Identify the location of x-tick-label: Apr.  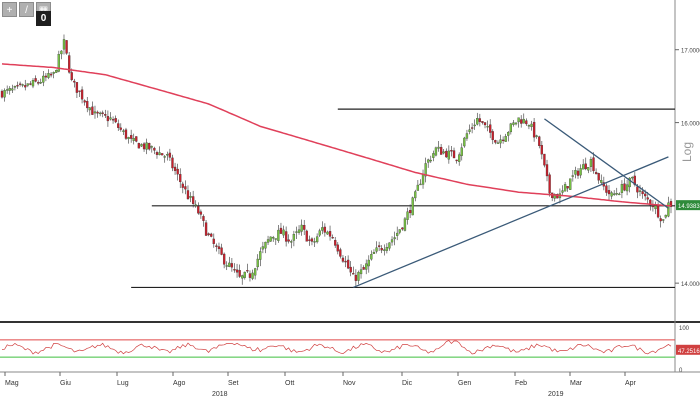
(631, 383).